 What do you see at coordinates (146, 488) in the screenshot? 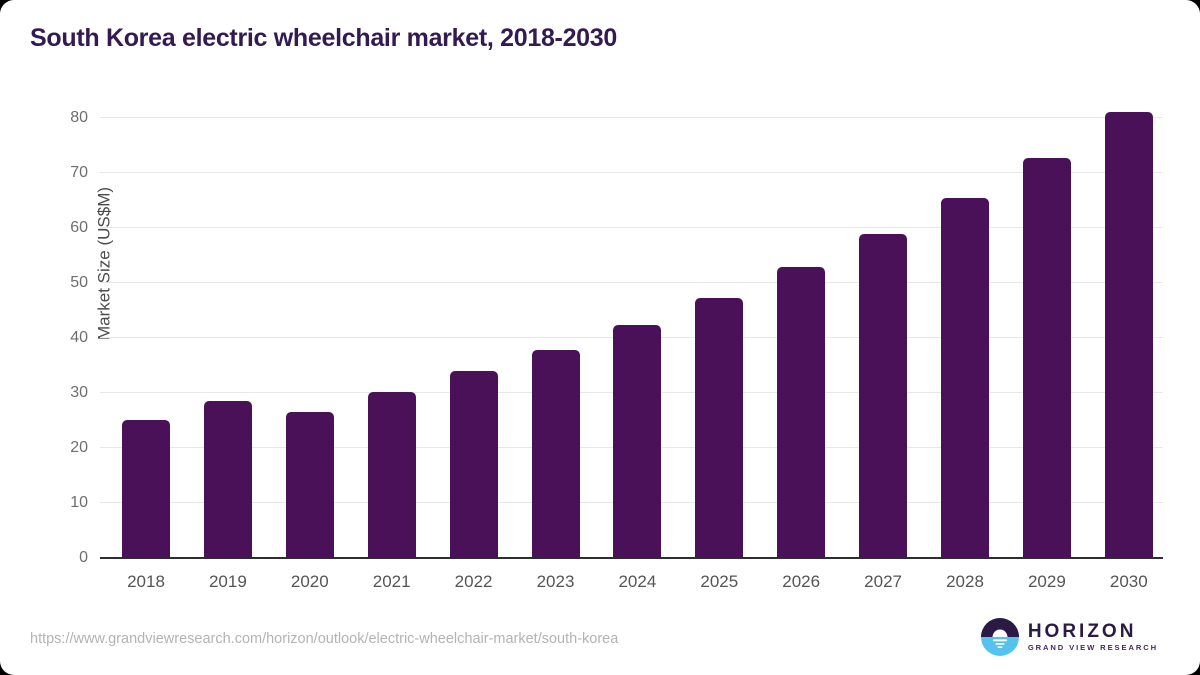
I see `bar-2018` at bounding box center [146, 488].